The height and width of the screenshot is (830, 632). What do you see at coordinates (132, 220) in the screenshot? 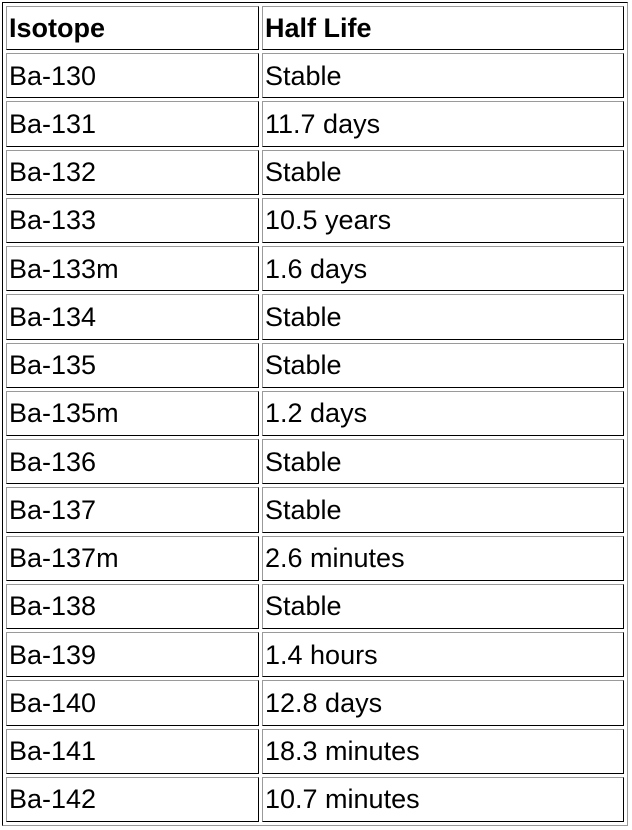
I see `isotope-cell: Ba-133` at bounding box center [132, 220].